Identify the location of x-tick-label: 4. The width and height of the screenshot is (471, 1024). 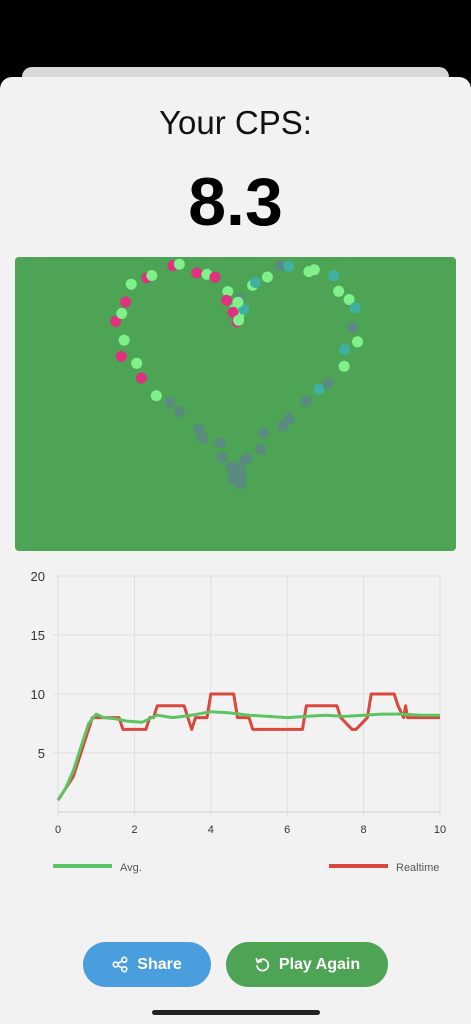
(211, 830).